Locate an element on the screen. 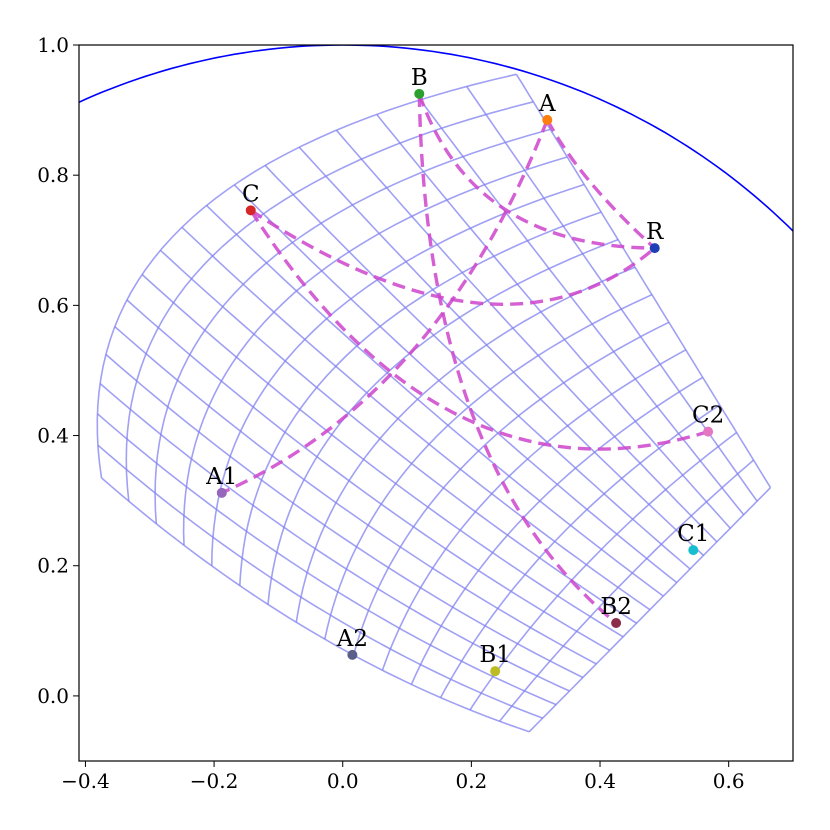  x-axis: −0.4 −0.2 0.0 0.2 0.4 0.6 is located at coordinates (403, 777).